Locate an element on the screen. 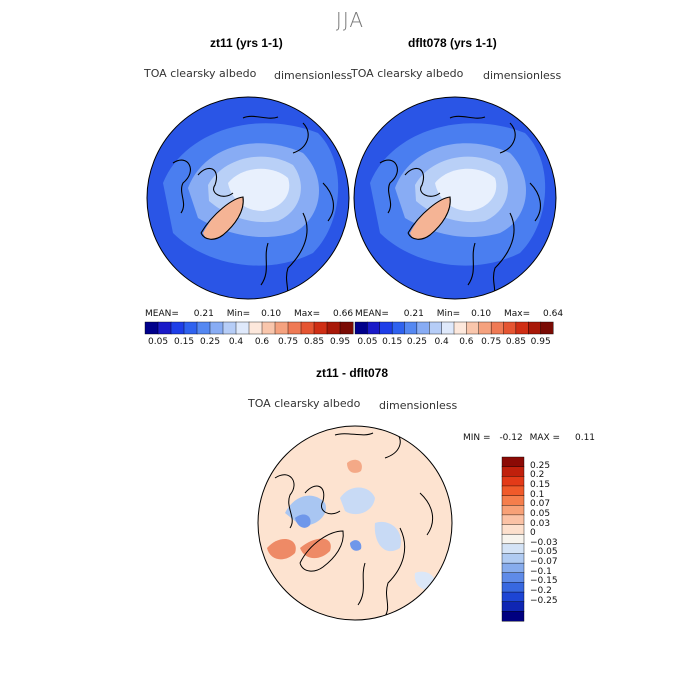  max-label: Max= is located at coordinates (307, 314).